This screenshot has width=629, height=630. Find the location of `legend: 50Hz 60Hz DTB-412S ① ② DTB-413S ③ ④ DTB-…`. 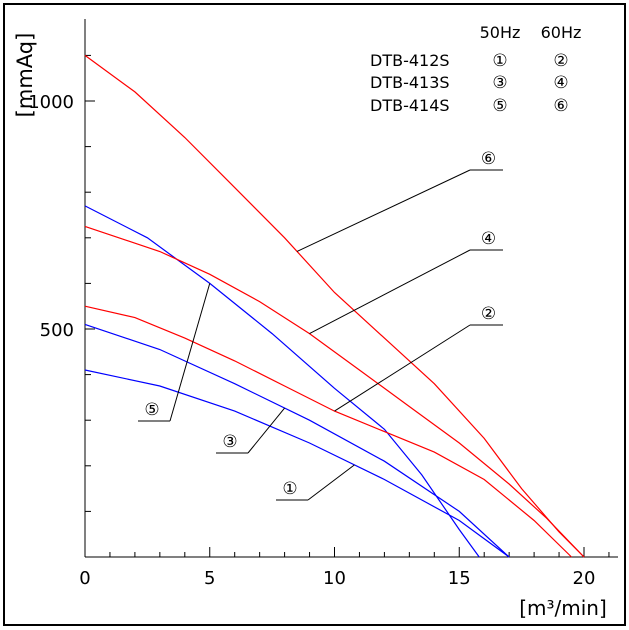

legend: 50Hz 60Hz DTB-412S ① ② DTB-413S ③ ④ DTB-… is located at coordinates (475, 69).